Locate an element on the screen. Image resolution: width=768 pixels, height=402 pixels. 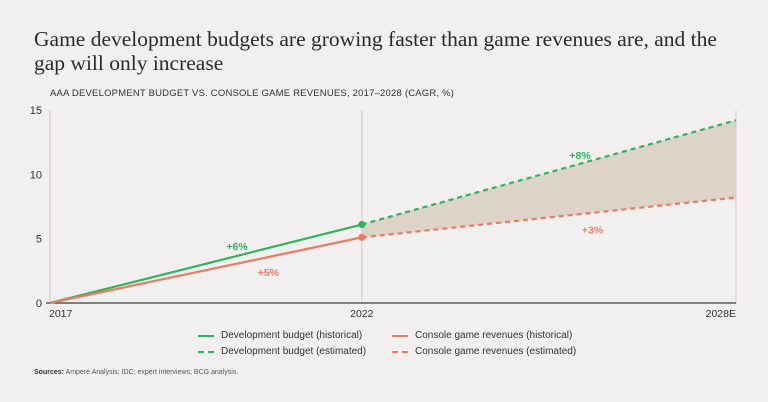
legend-item-rev-historical: Console game revenues (historical) is located at coordinates (482, 335).